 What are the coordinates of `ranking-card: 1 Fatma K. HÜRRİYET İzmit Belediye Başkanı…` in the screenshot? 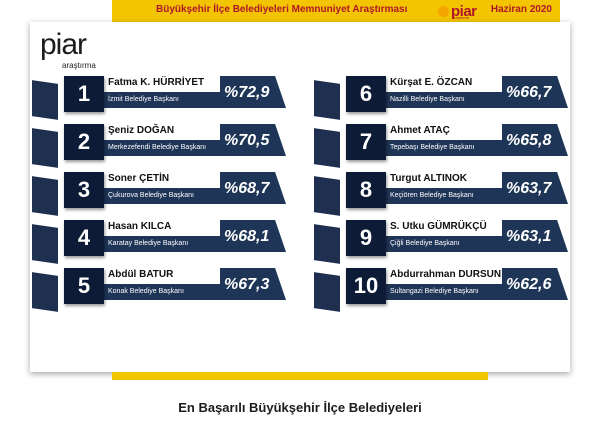 It's located at (159, 97).